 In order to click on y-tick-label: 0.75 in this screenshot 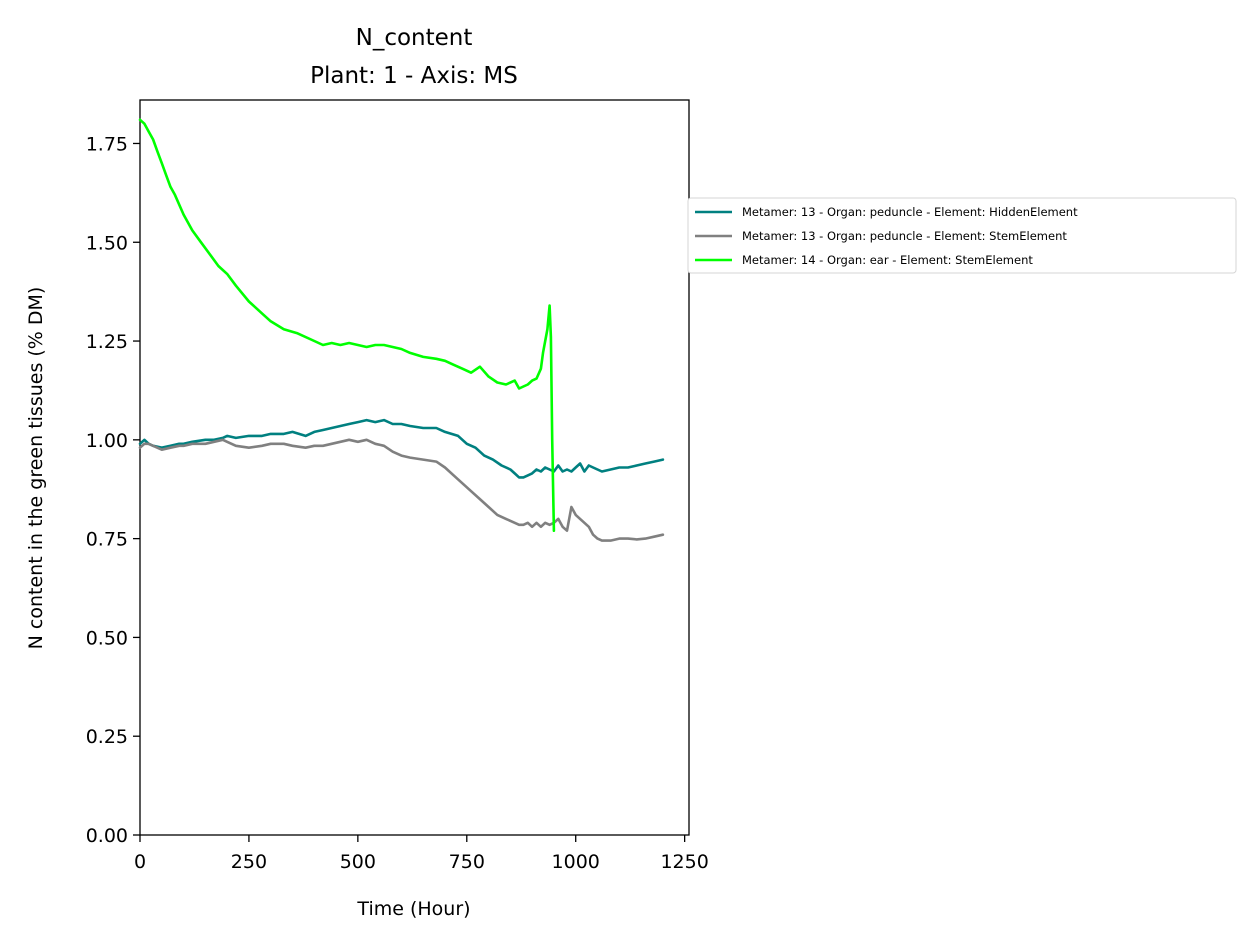, I will do `click(107, 540)`.